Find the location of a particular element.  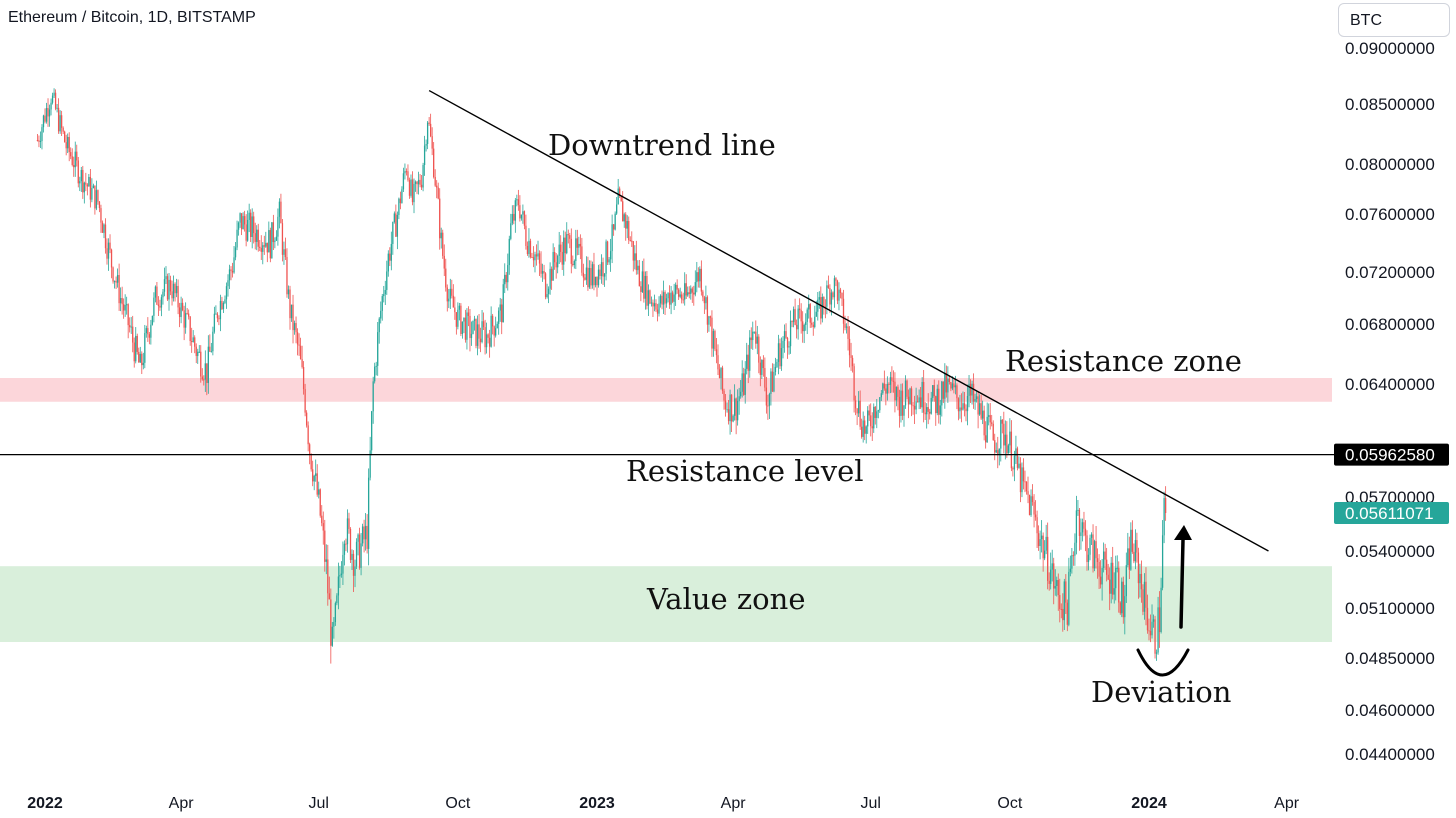

currency-selector: BTC is located at coordinates (1394, 20).